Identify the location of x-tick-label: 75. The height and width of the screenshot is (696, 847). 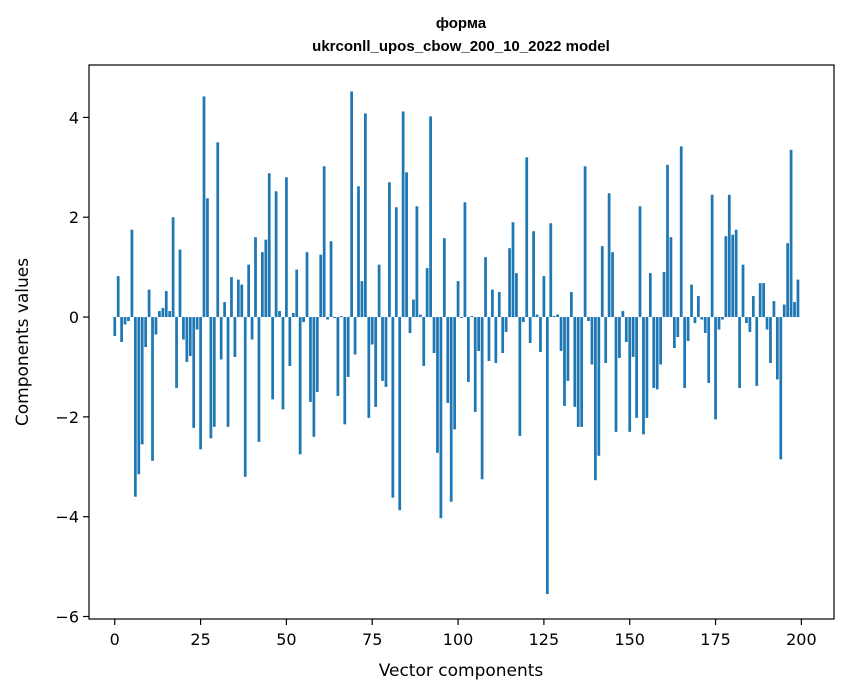
(372, 639).